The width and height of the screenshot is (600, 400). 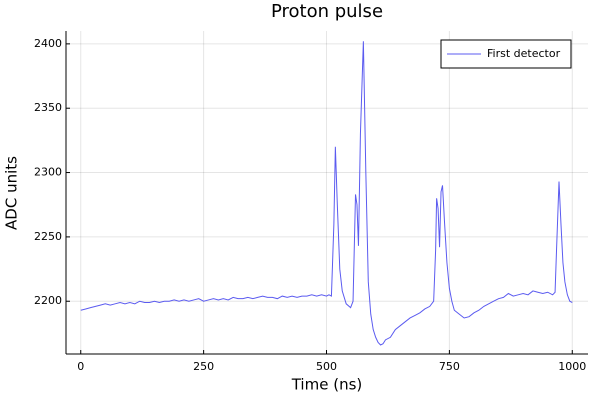 What do you see at coordinates (80, 366) in the screenshot?
I see `x-tick-label: 0` at bounding box center [80, 366].